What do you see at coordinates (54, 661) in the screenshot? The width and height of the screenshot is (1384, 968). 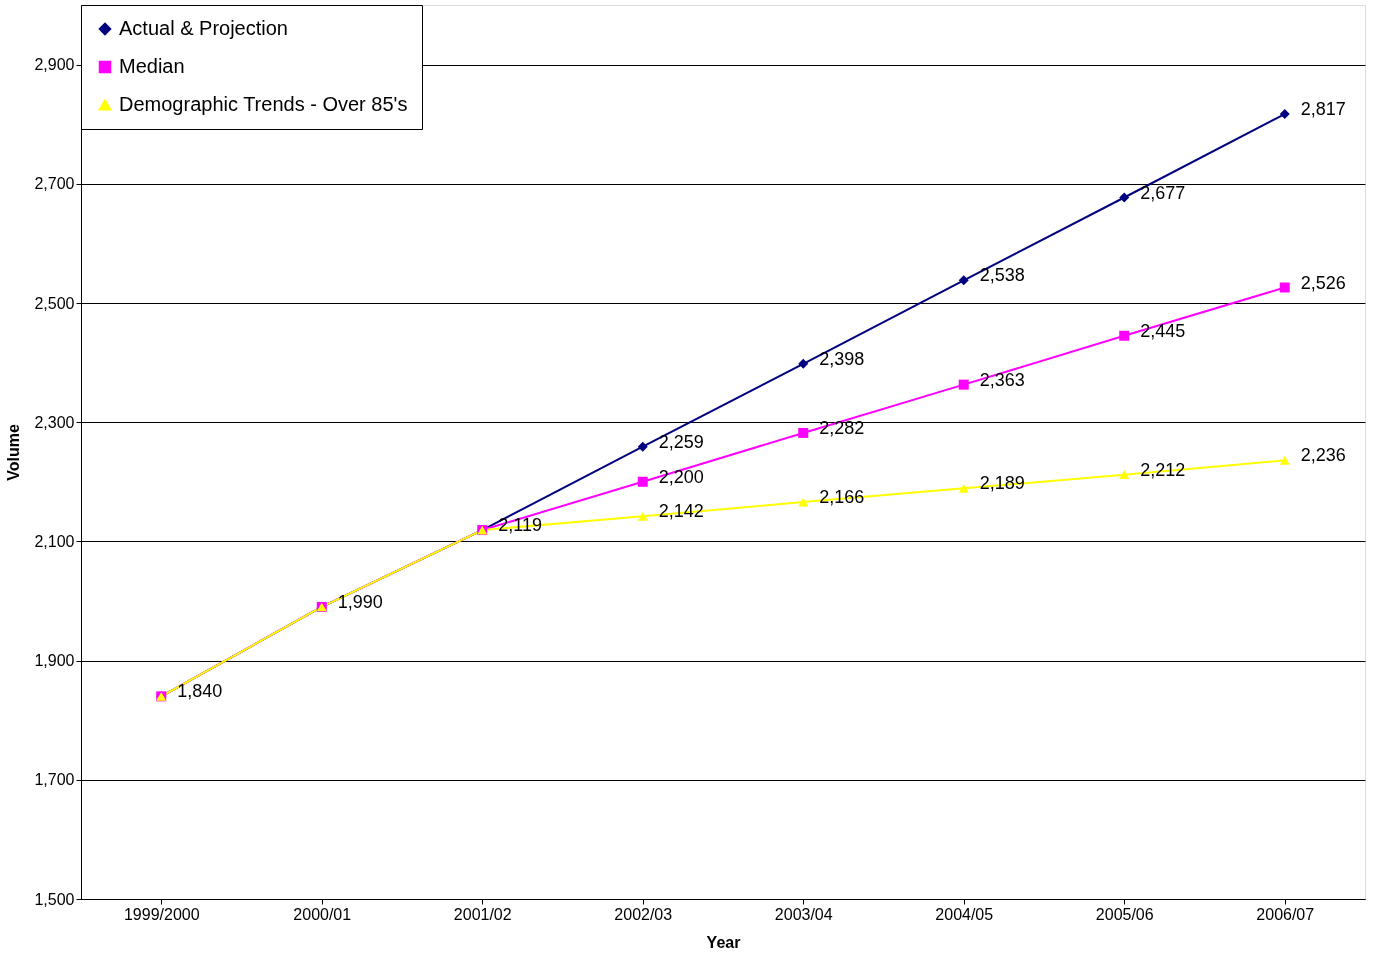 I see `y-tick-label: 1,900` at bounding box center [54, 661].